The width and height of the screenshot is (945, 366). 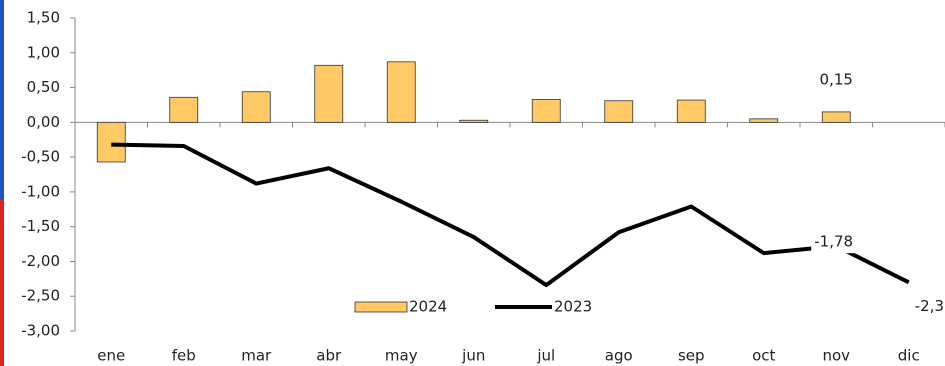 I want to click on y-tick-label: 1,00, so click(x=43, y=52).